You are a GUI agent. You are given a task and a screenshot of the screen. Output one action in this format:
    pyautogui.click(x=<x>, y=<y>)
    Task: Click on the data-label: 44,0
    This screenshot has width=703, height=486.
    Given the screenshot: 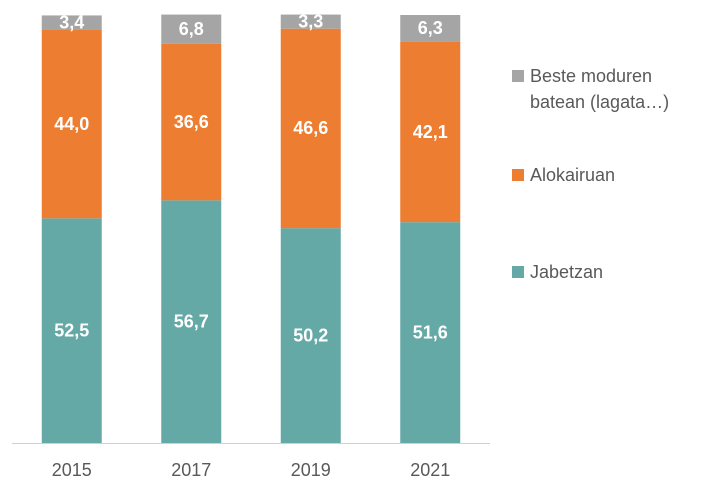 What is the action you would take?
    pyautogui.click(x=71, y=124)
    